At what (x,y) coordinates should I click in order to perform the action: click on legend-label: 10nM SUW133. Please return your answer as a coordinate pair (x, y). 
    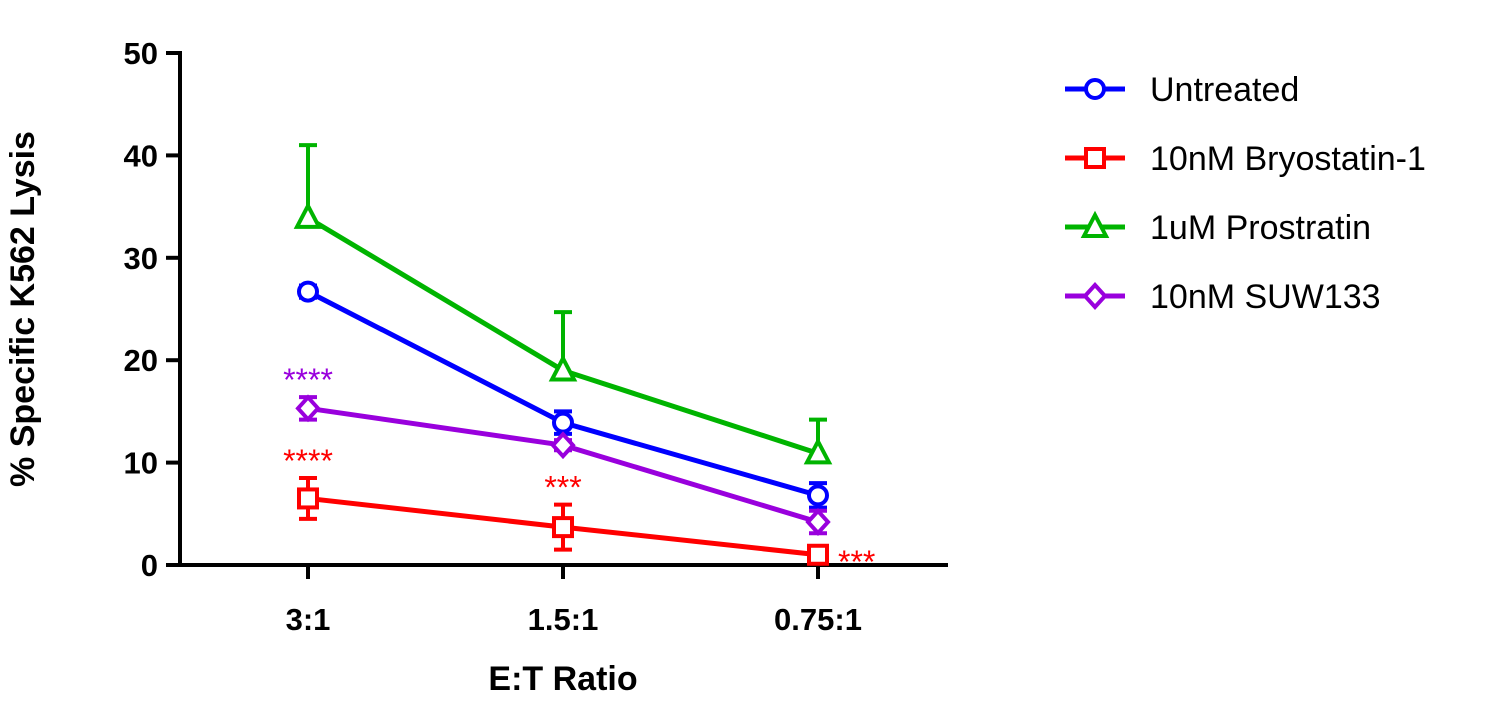
    Looking at the image, I should click on (1265, 297).